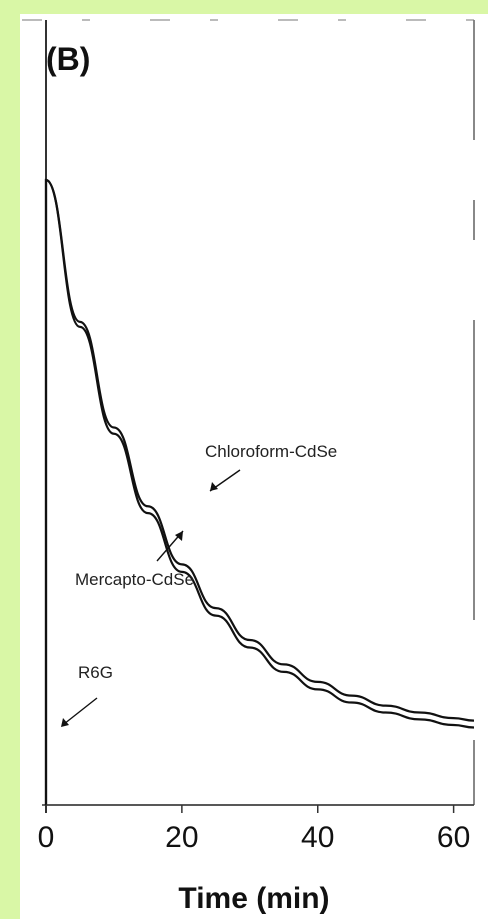  Describe the element at coordinates (453, 837) in the screenshot. I see `x-tick-label-60: 60` at that location.